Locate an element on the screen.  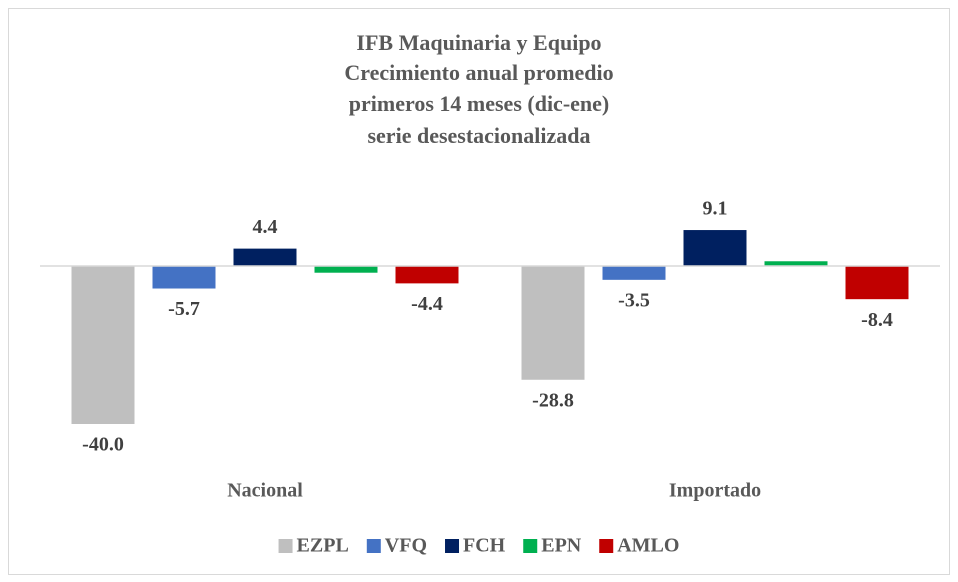
chart-title: Crecimiento anual promedio is located at coordinates (478, 72).